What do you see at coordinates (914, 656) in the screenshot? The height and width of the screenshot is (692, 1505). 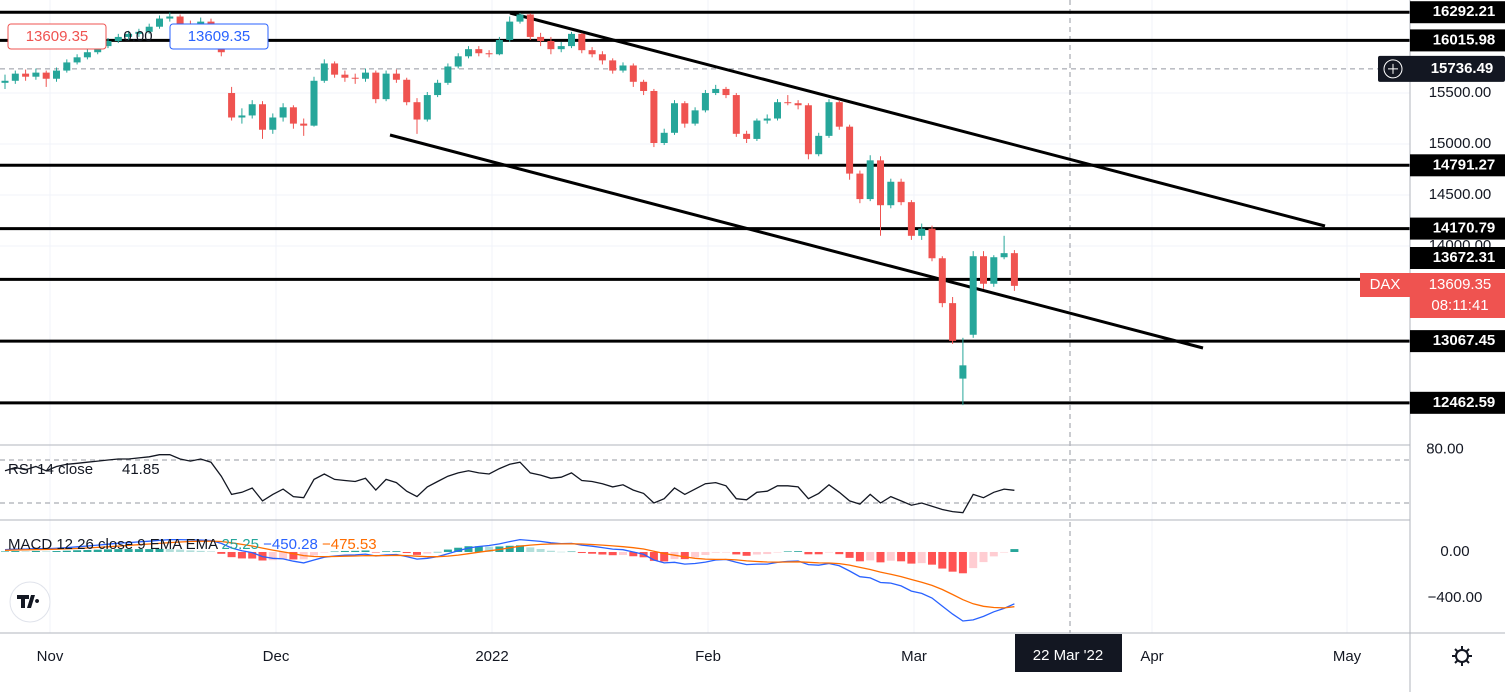 I see `x-tick-label: Mar` at bounding box center [914, 656].